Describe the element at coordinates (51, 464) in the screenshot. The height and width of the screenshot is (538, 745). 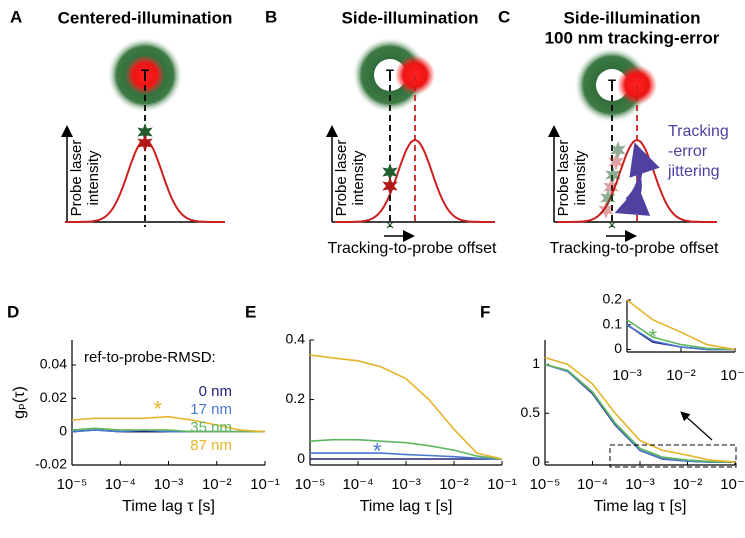
I see `y-tick-label: -0.02` at that location.